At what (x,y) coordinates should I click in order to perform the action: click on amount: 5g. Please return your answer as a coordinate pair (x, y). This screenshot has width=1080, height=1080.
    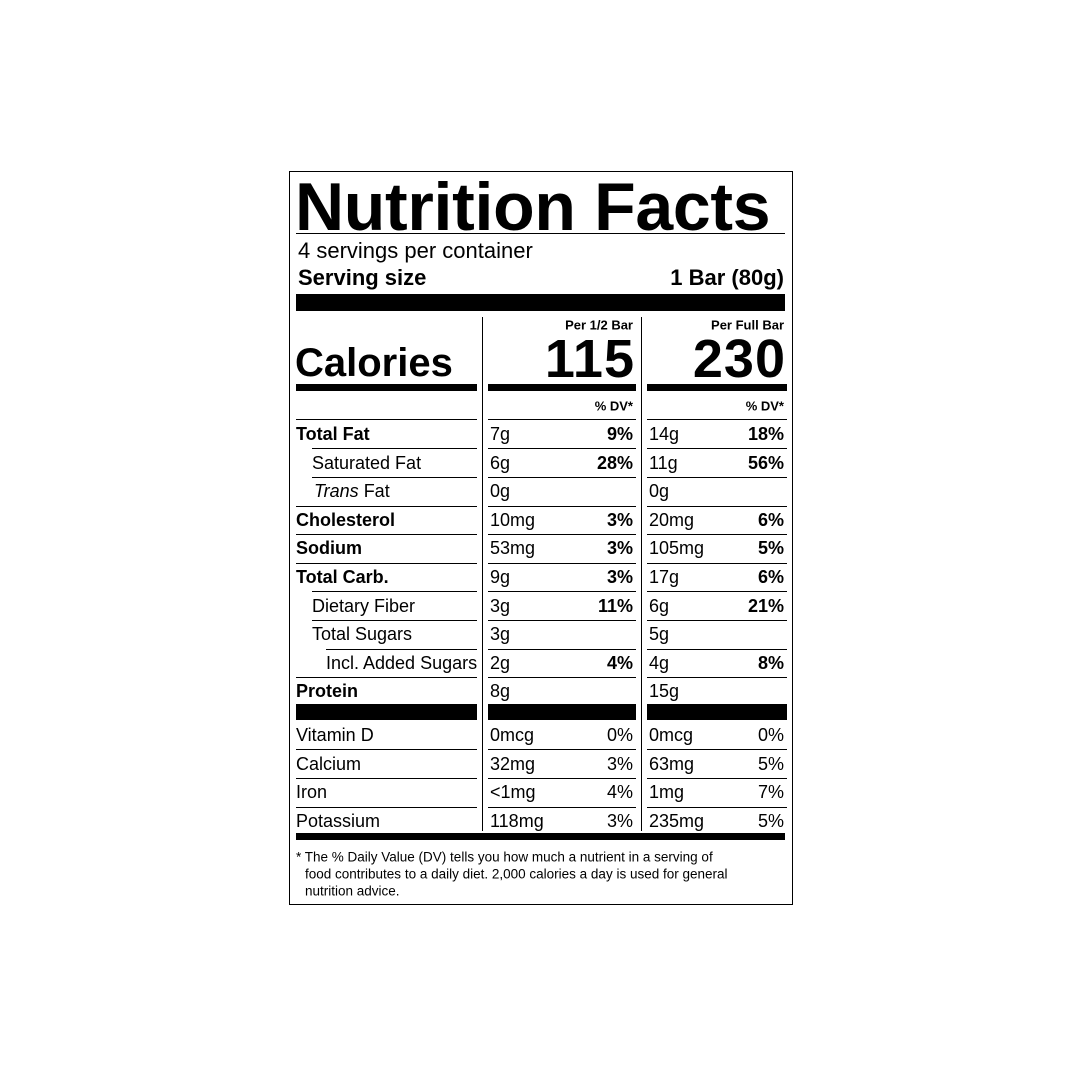
    Looking at the image, I should click on (659, 634).